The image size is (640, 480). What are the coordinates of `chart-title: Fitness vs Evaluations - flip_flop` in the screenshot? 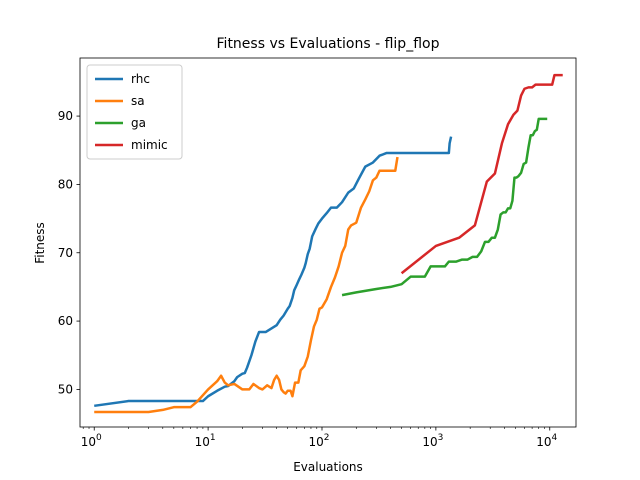 It's located at (328, 44).